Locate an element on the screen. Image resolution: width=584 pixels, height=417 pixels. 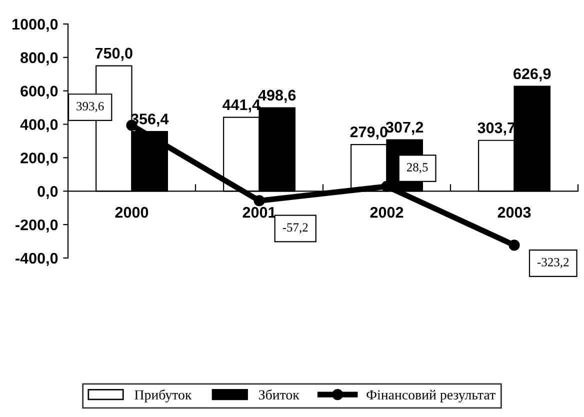
legend-label: Збиток is located at coordinates (279, 394).